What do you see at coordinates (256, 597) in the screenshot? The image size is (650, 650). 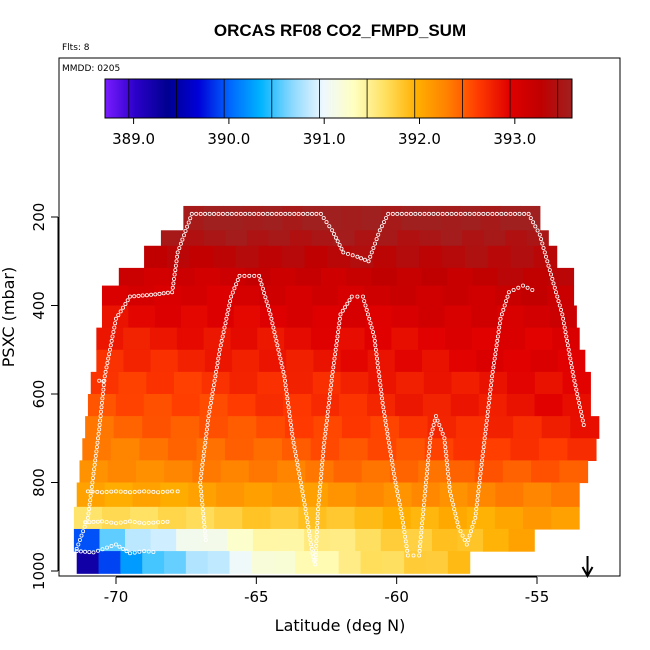 I see `x-tick-label: -65` at bounding box center [256, 597].